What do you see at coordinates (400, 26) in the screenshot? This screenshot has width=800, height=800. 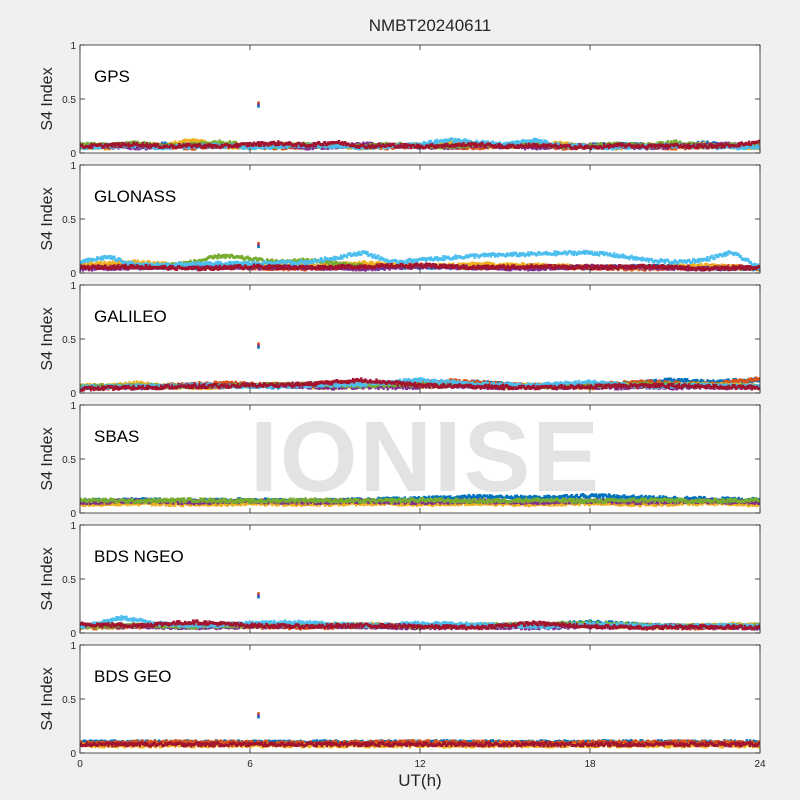 I see `figure-title: NMBT20240611` at bounding box center [400, 26].